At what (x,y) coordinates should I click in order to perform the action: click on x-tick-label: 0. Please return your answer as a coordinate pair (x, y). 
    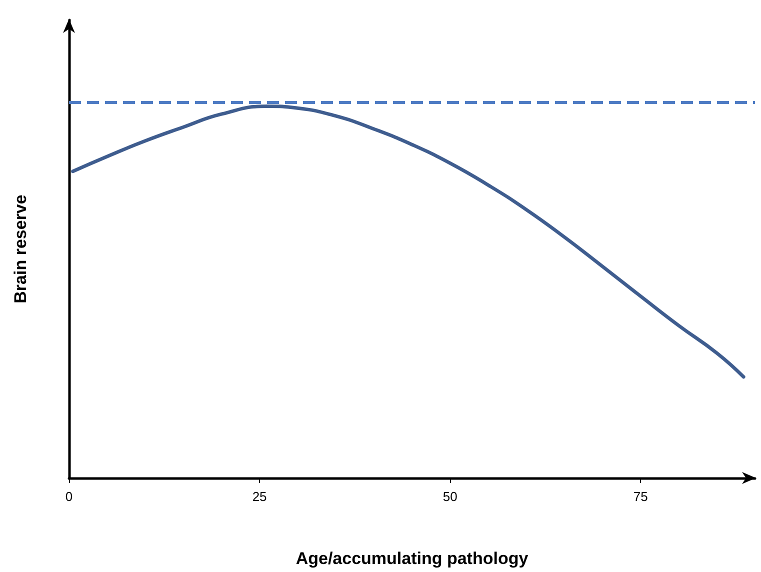
    Looking at the image, I should click on (69, 496).